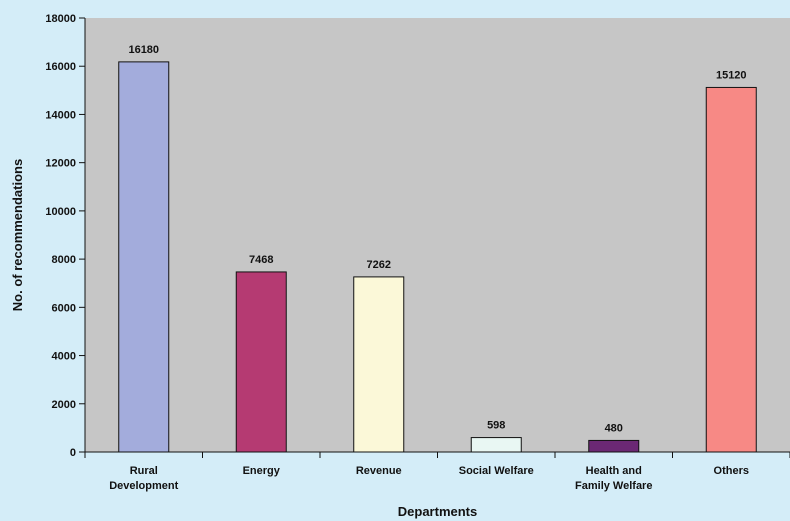 This screenshot has width=790, height=521. I want to click on y-axis-label: No. of recommendations, so click(17, 235).